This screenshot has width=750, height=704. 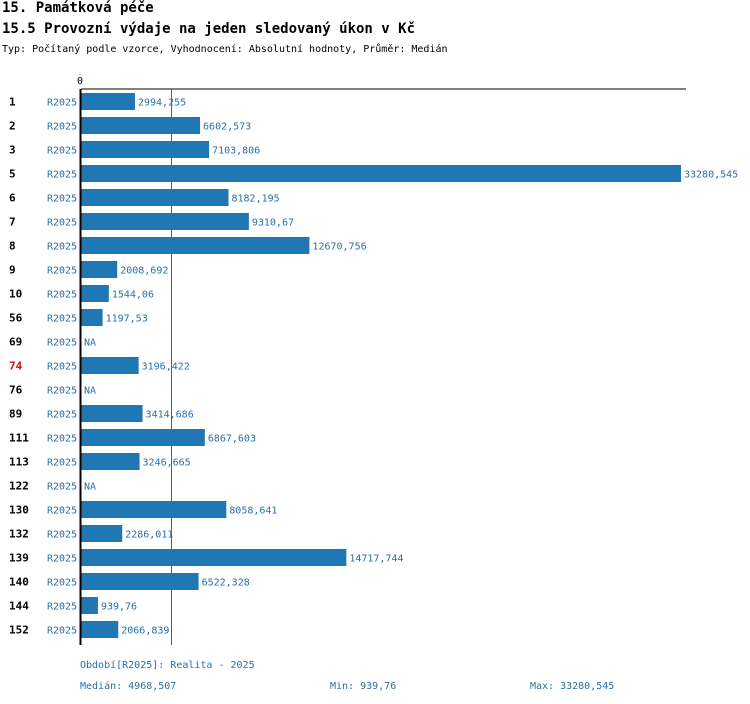 What do you see at coordinates (128, 686) in the screenshot?
I see `footer-median: Medián: 4968,507` at bounding box center [128, 686].